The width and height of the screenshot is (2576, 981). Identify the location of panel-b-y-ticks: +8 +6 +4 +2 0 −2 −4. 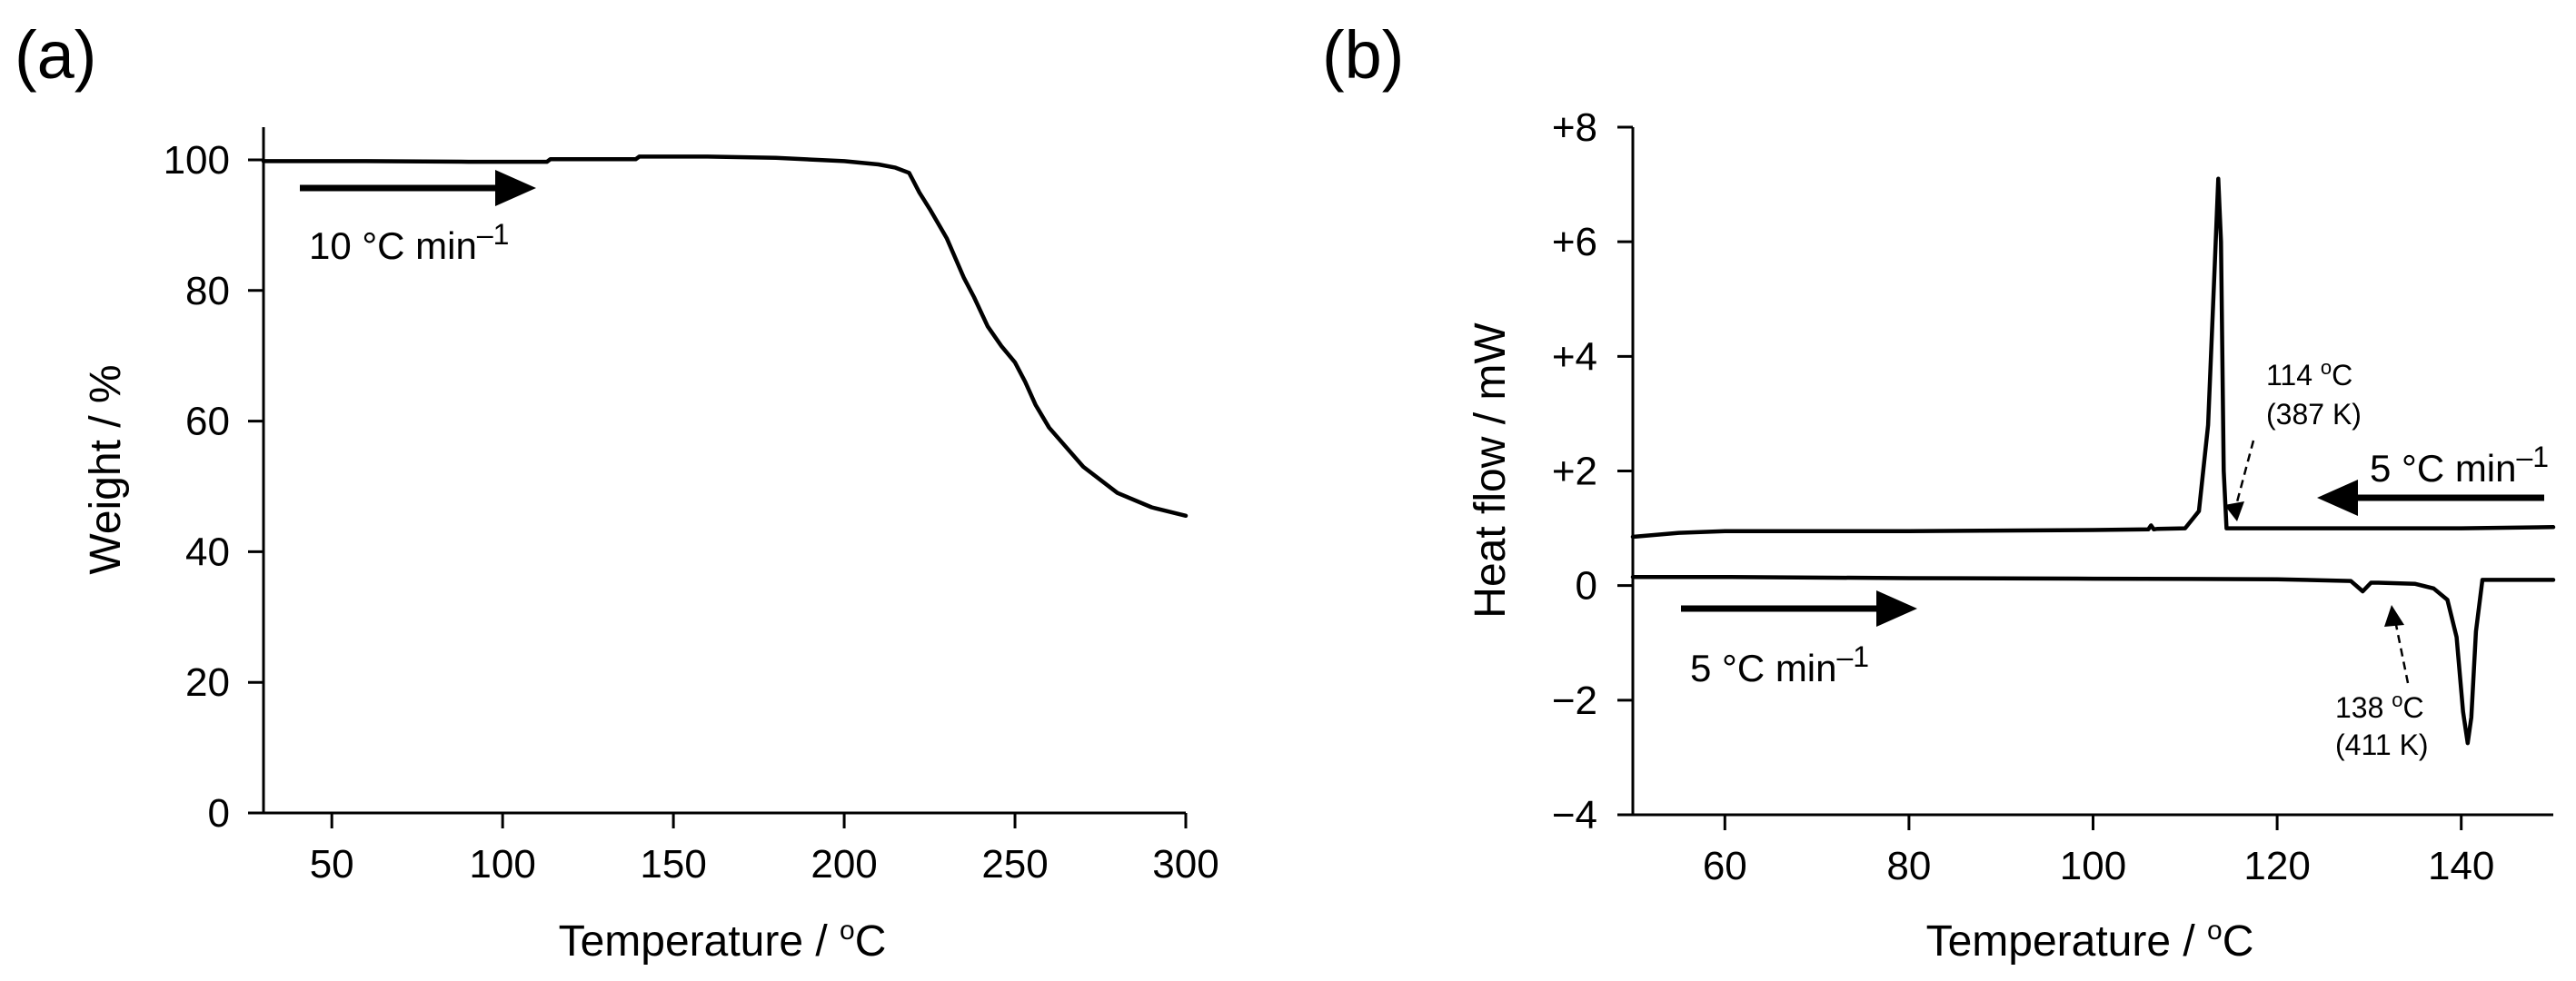
(1593, 471).